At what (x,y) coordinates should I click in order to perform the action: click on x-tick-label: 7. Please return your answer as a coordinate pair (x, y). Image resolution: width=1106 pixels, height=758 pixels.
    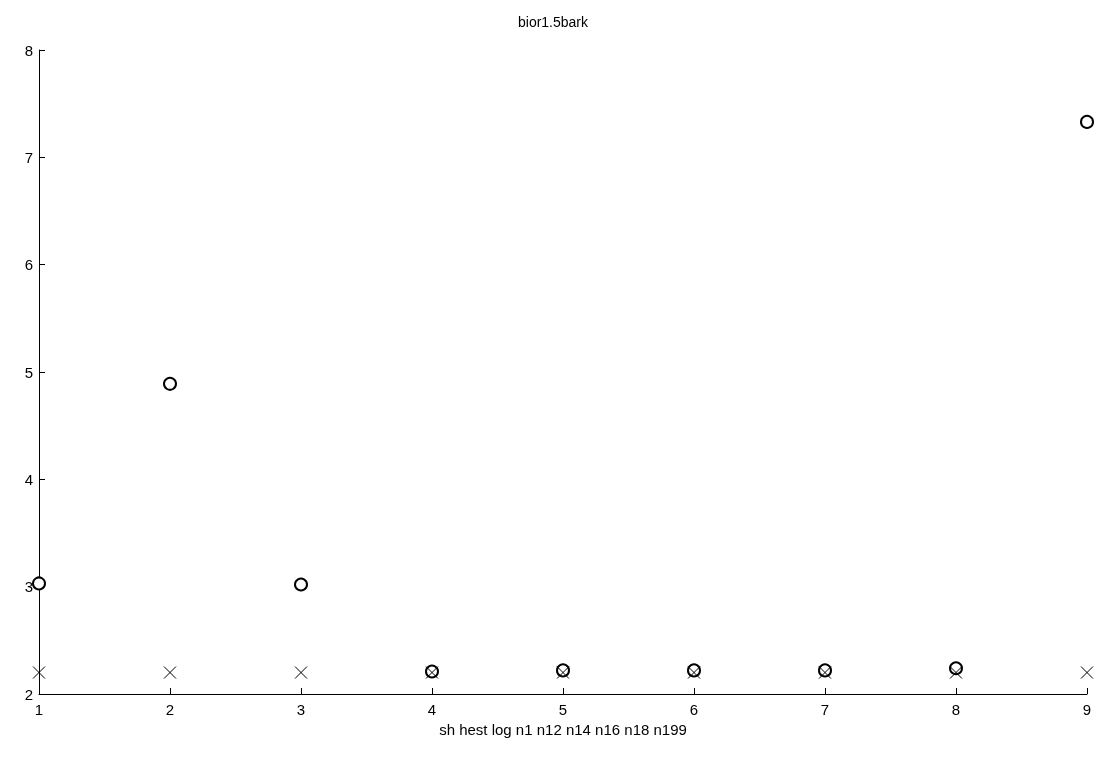
    Looking at the image, I should click on (825, 709).